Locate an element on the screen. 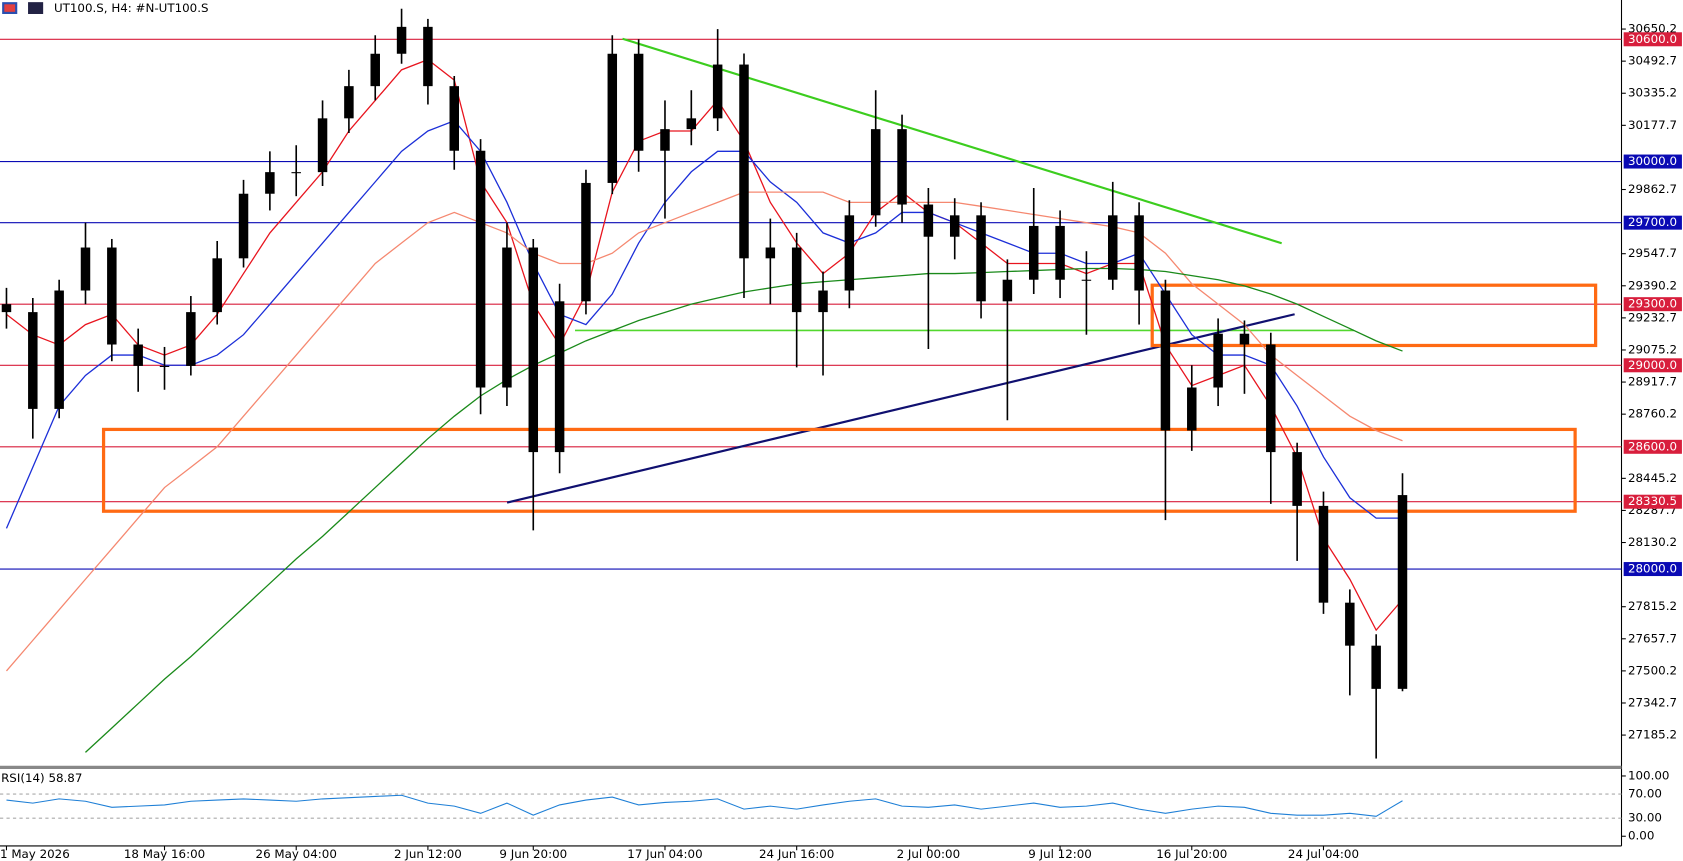 Image resolution: width=1683 pixels, height=861 pixels. level-label: 28000.0 is located at coordinates (1652, 569).